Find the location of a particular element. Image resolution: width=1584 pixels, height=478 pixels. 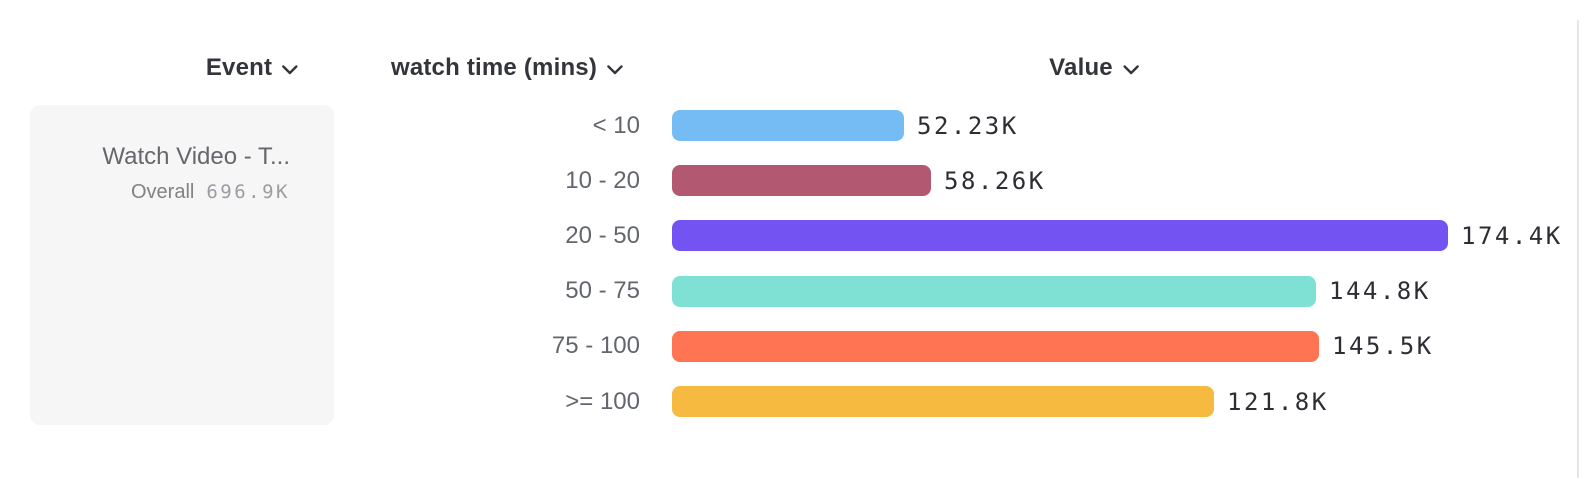

column-header-value: Value is located at coordinates (1094, 68).